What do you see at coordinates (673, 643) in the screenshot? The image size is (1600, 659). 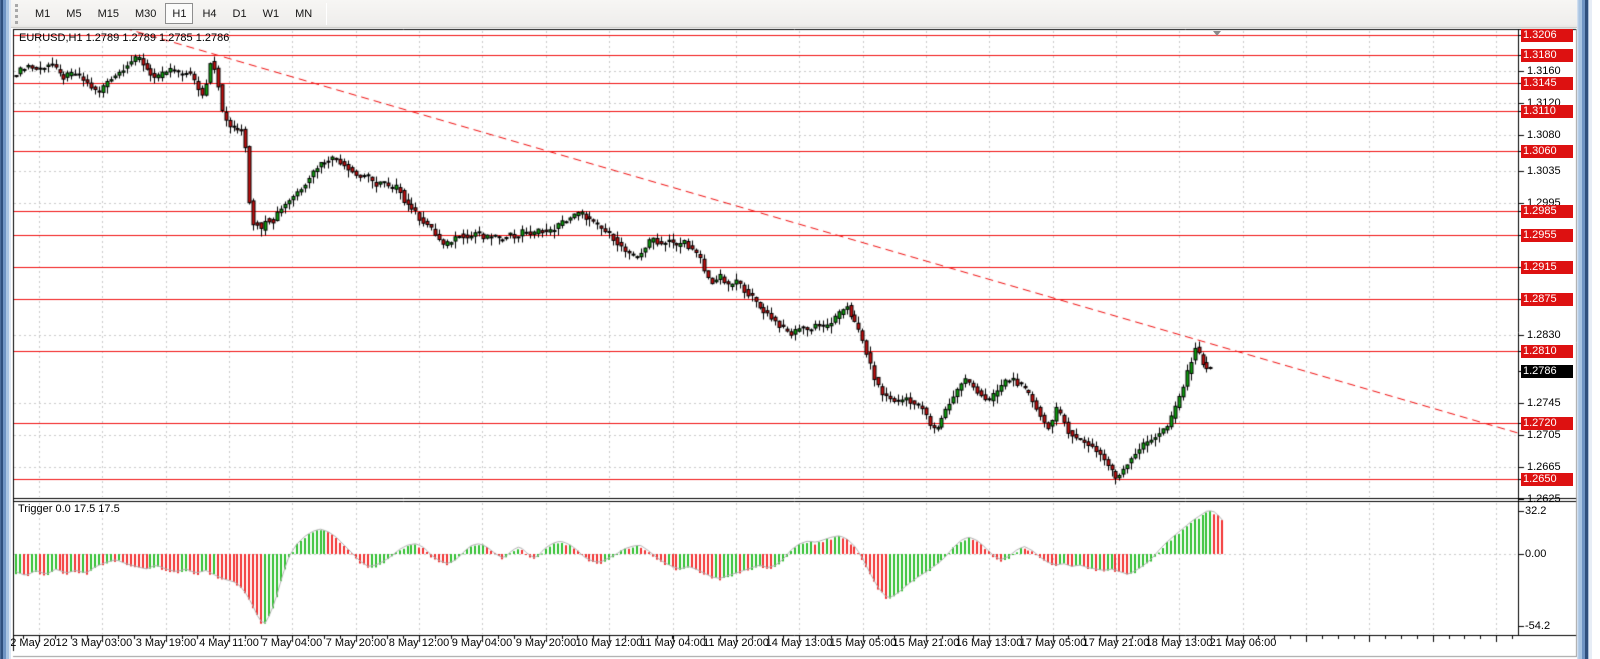 I see `time-axis-label: 11 May 04:00` at bounding box center [673, 643].